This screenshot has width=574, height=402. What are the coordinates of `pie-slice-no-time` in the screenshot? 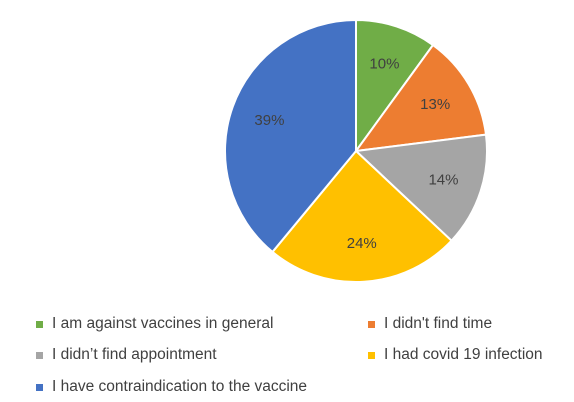 It's located at (420, 98).